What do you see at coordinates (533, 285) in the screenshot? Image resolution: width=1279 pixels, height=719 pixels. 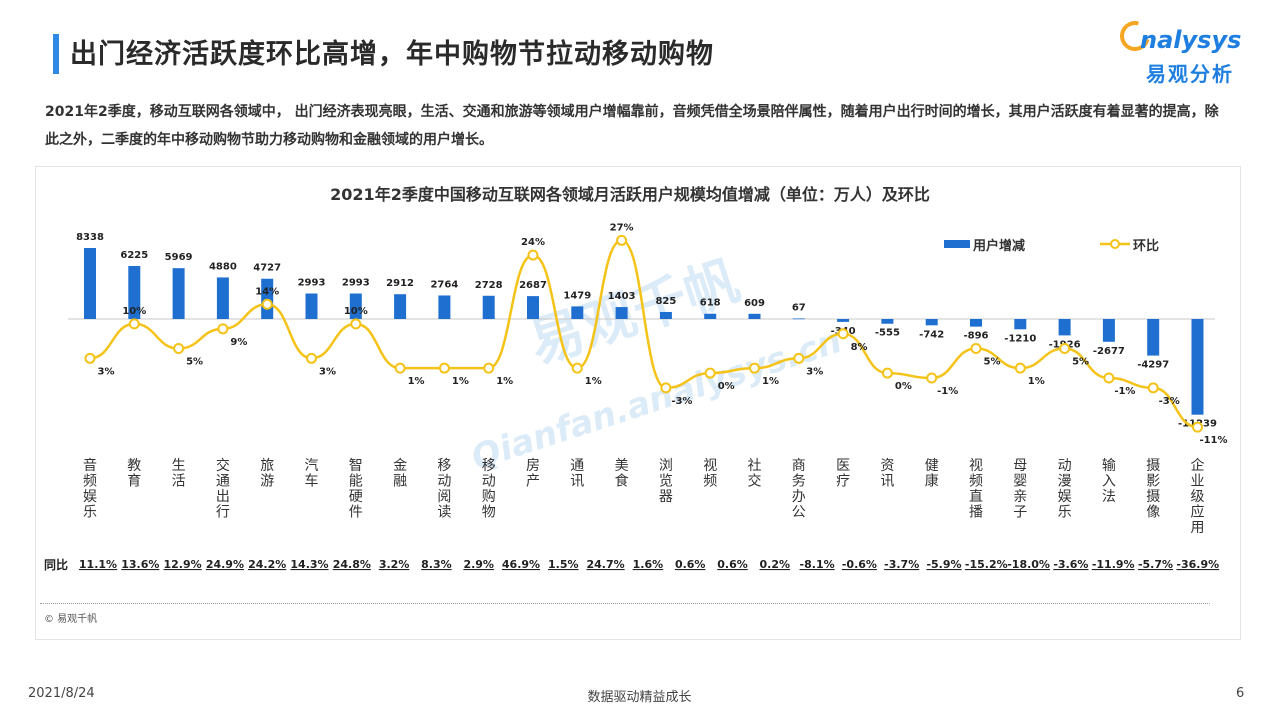 I see `bar-value-label: 2687` at bounding box center [533, 285].